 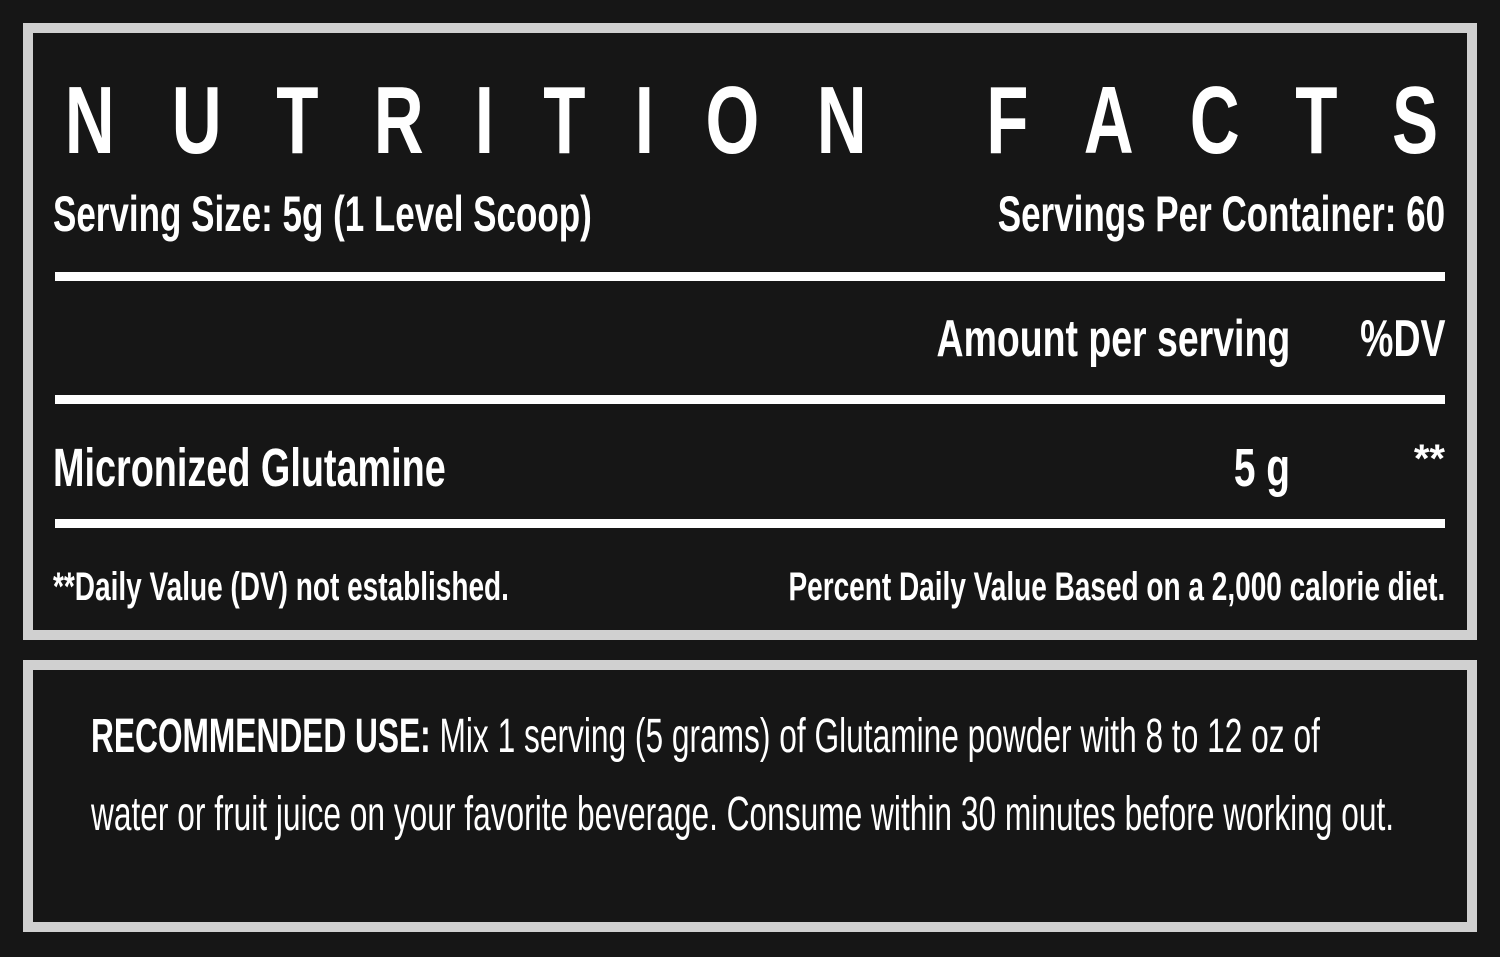 I want to click on amount-per-serving-header: Amount per serving, so click(x=1113, y=339).